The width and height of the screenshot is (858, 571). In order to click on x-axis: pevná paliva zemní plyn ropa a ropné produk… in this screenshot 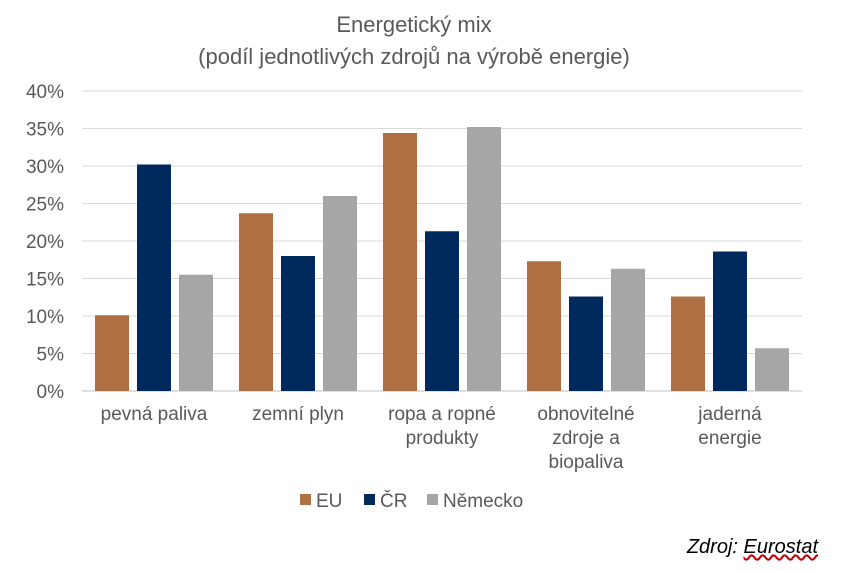, I will do `click(431, 438)`.